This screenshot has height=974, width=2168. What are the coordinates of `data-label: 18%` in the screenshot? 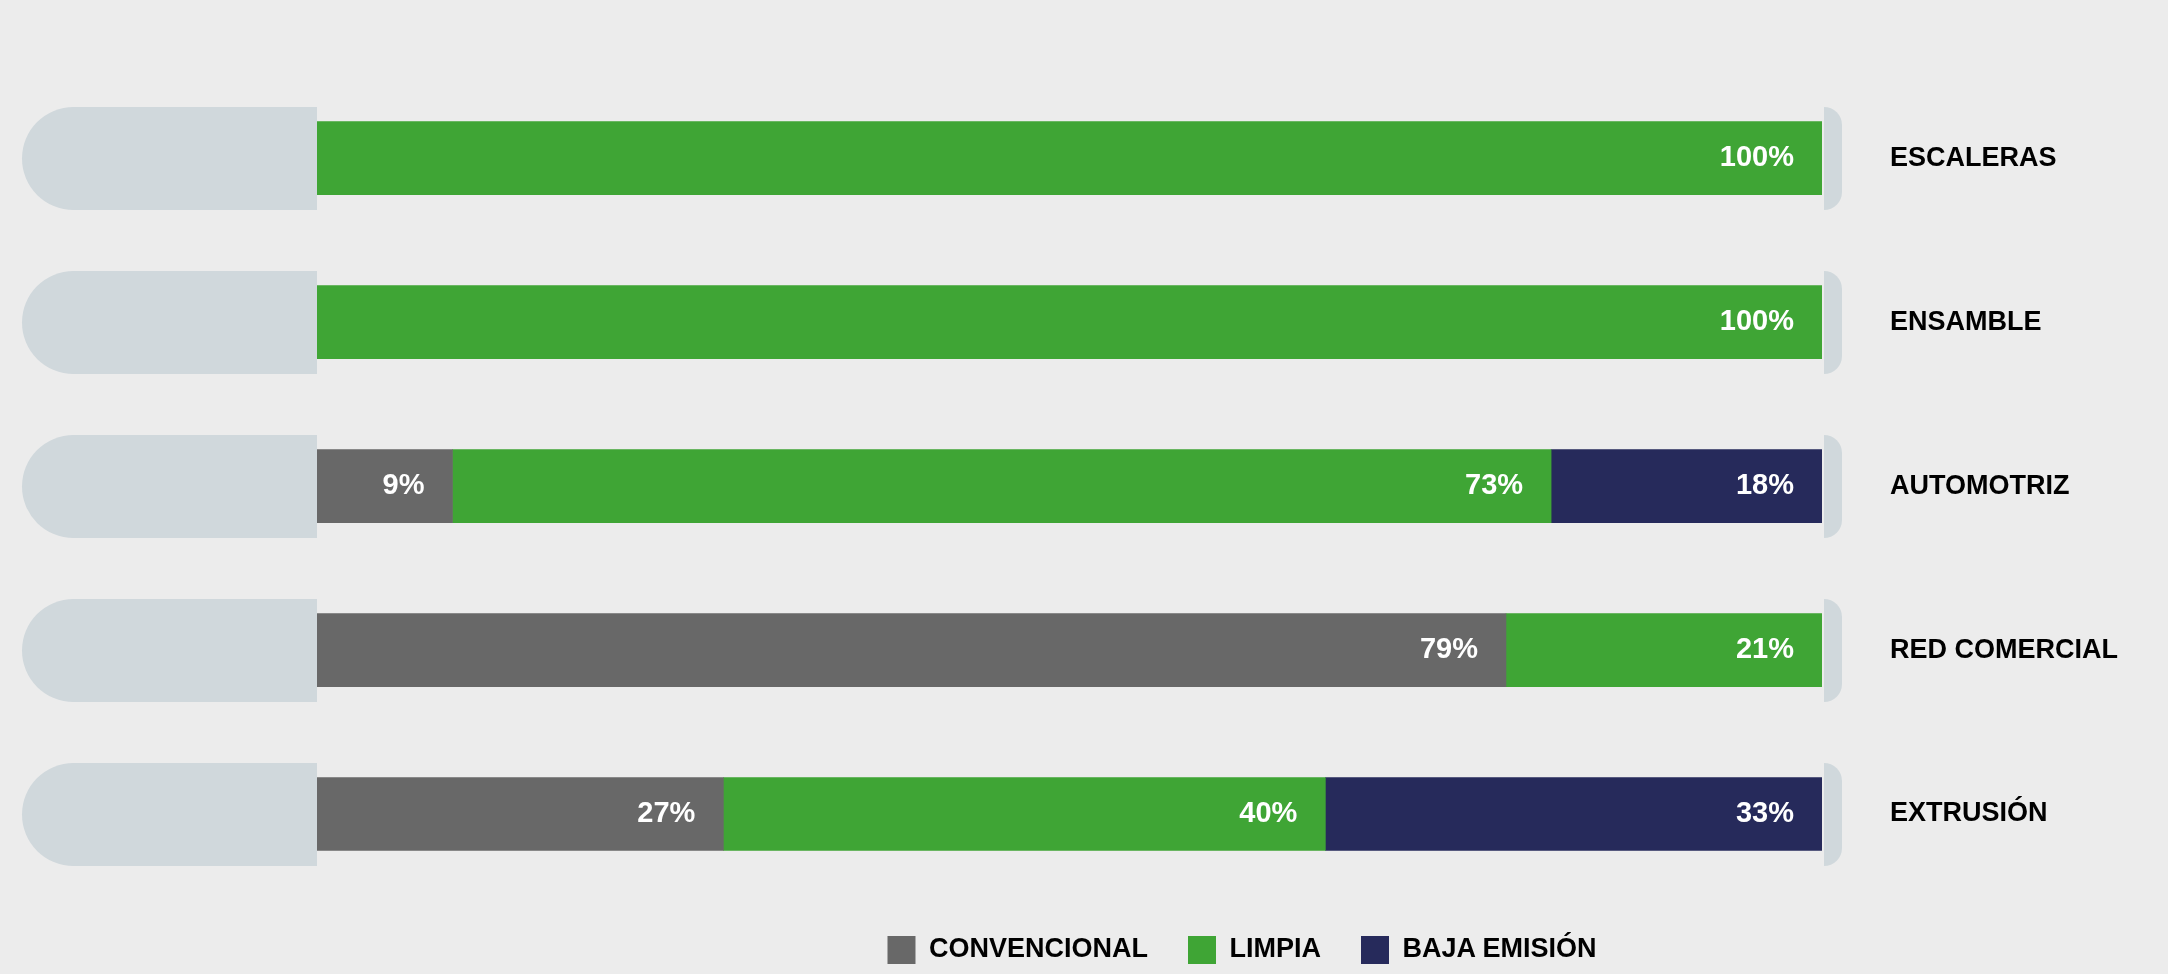 It's located at (1765, 484).